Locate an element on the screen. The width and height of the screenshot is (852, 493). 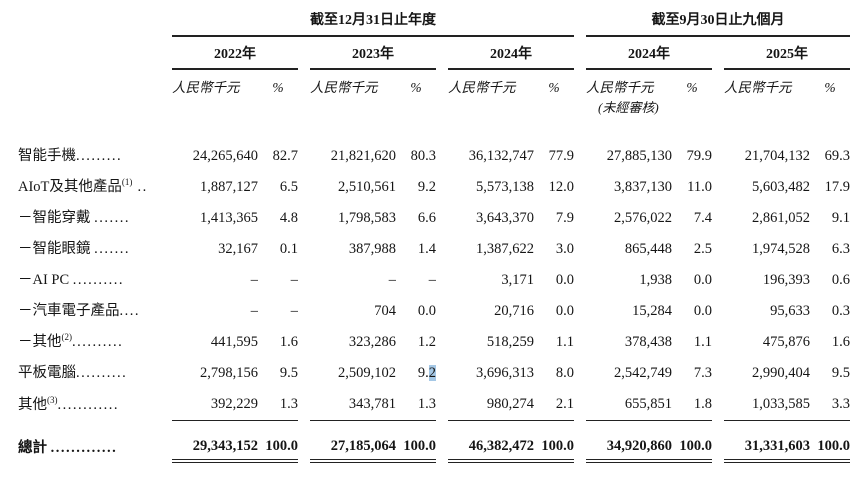
value-cell: 15,284 is located at coordinates (652, 311).